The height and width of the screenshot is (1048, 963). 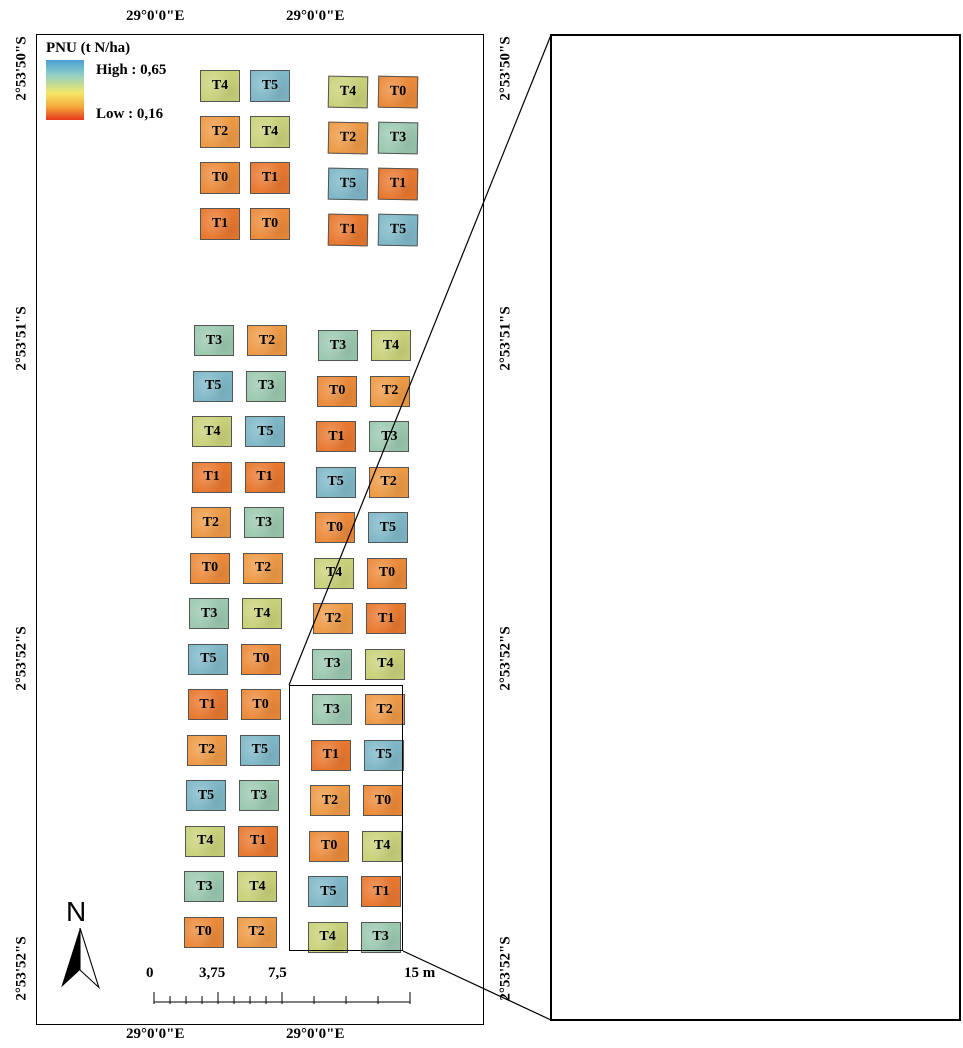 I want to click on plot-top-left: T0, so click(x=220, y=178).